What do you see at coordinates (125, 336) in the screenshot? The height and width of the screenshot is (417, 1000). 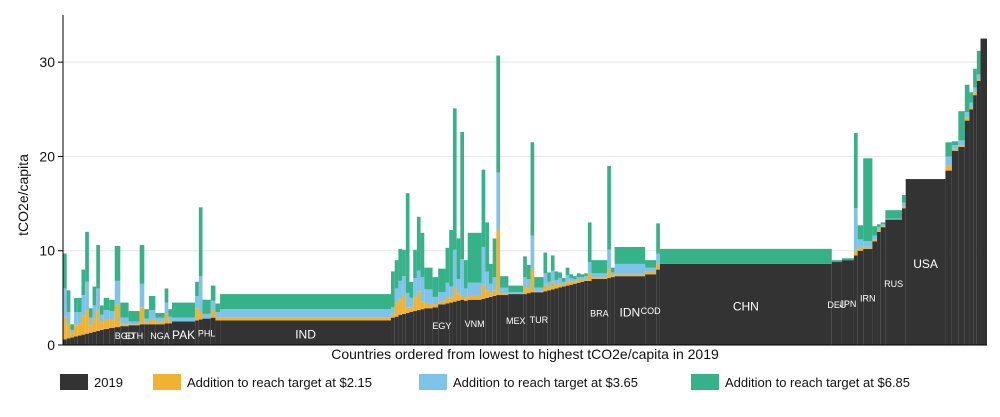 I see `country-label: BGD` at bounding box center [125, 336].